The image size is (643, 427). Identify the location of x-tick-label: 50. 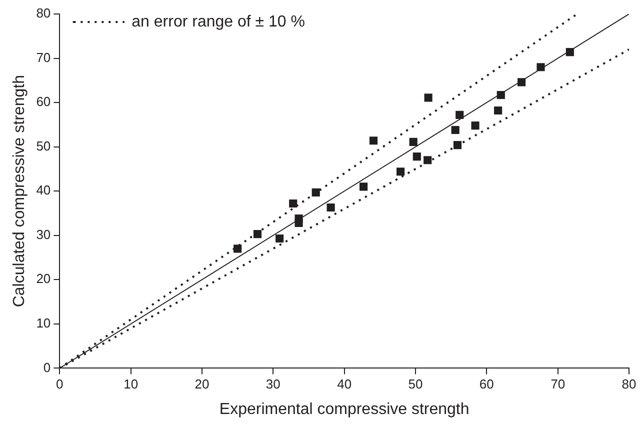
(415, 384).